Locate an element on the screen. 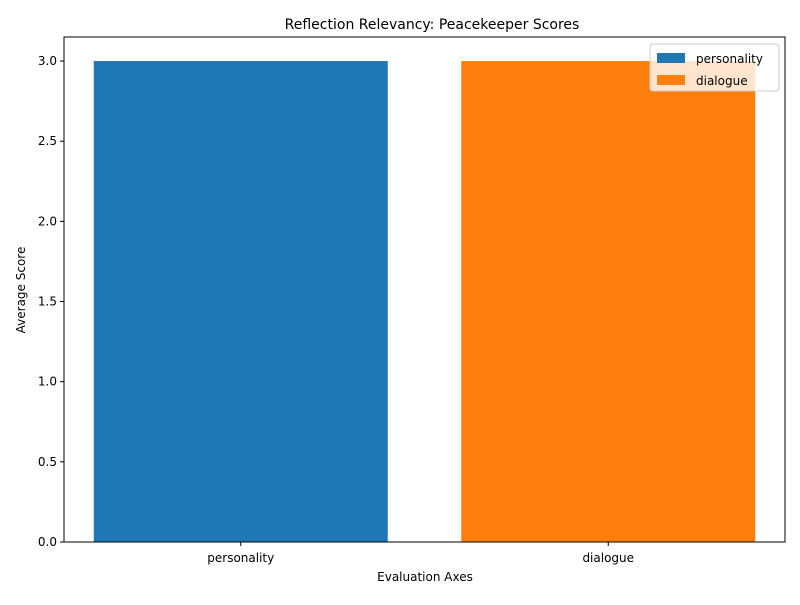 The width and height of the screenshot is (800, 605). y-tick-label: 3.0 is located at coordinates (47, 61).